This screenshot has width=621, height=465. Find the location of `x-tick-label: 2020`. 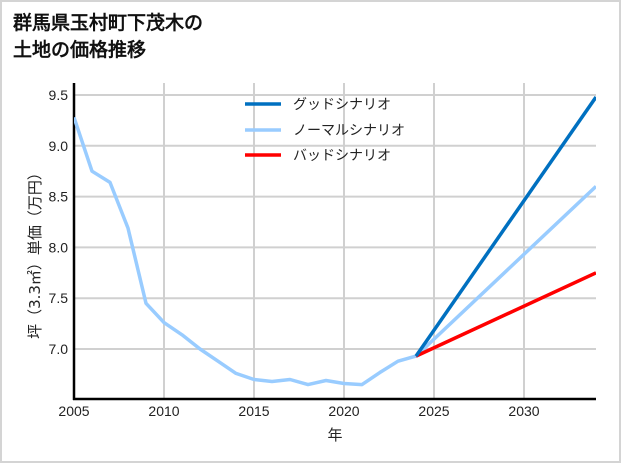

x-tick-label: 2020 is located at coordinates (343, 411).